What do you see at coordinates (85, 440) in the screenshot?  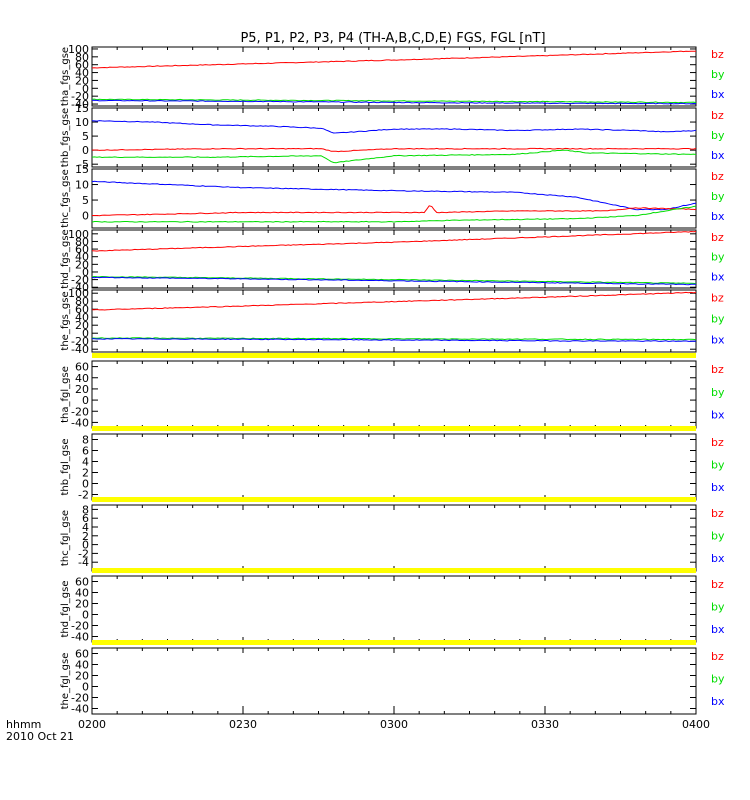 I see `y-tick-label: 8` at bounding box center [85, 440].